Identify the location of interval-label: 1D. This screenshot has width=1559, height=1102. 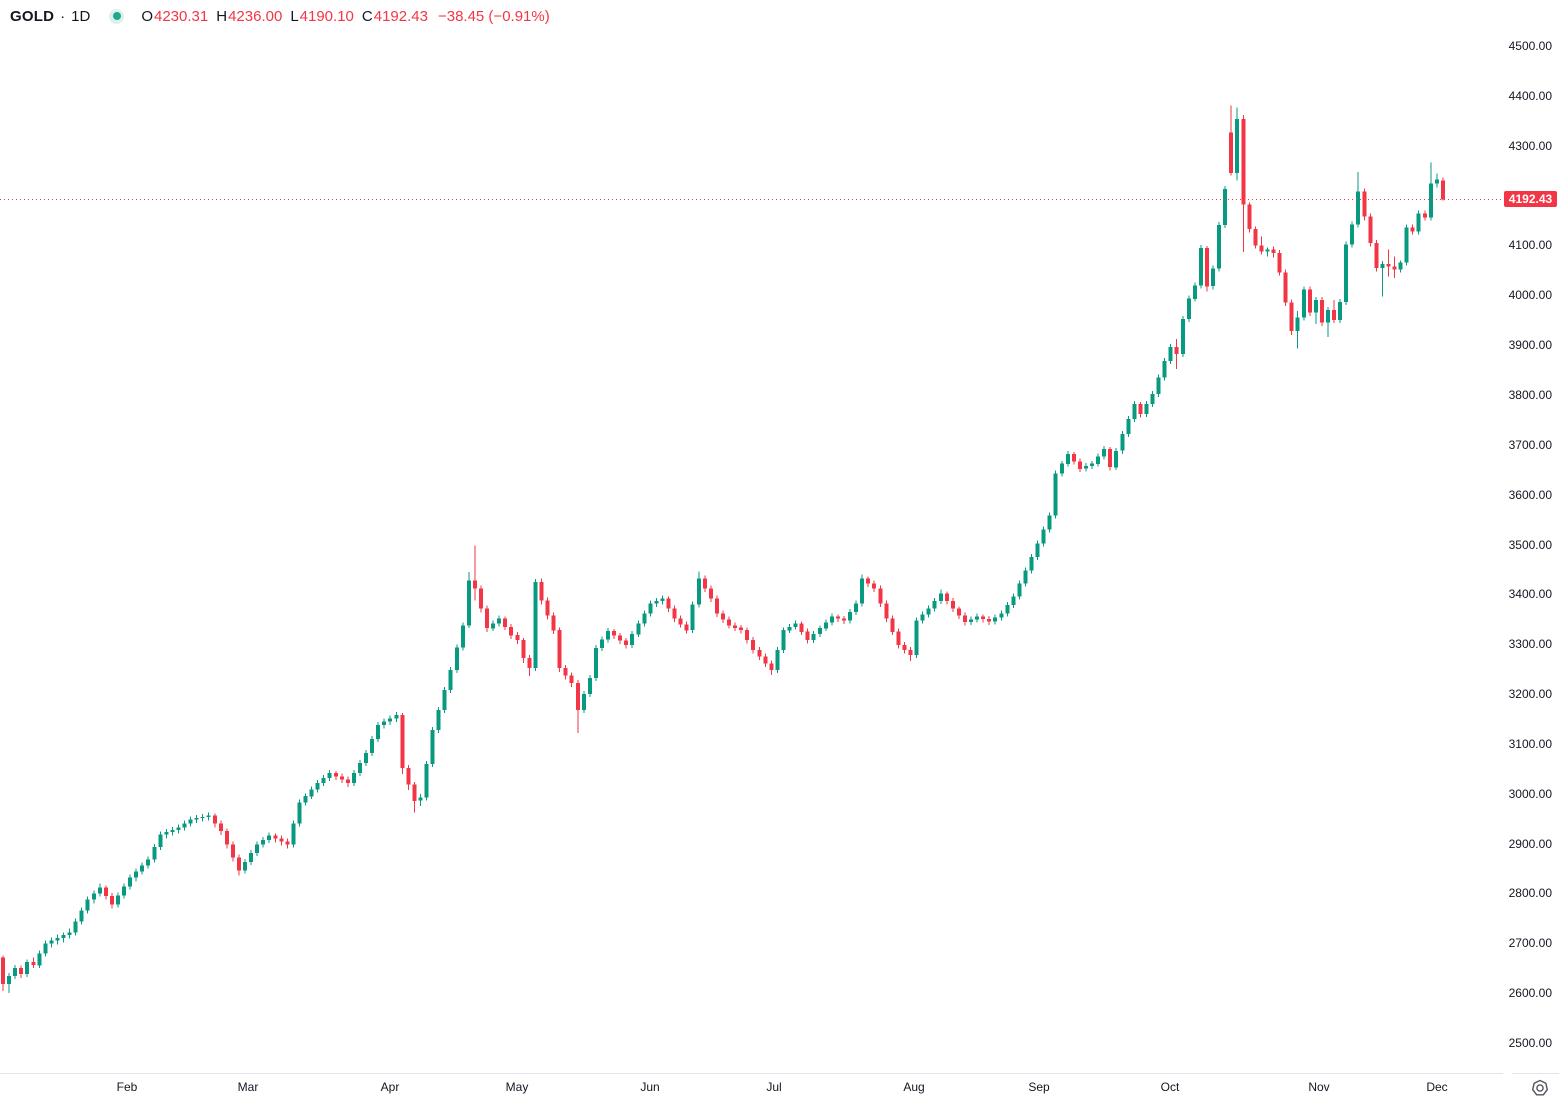
(81, 16).